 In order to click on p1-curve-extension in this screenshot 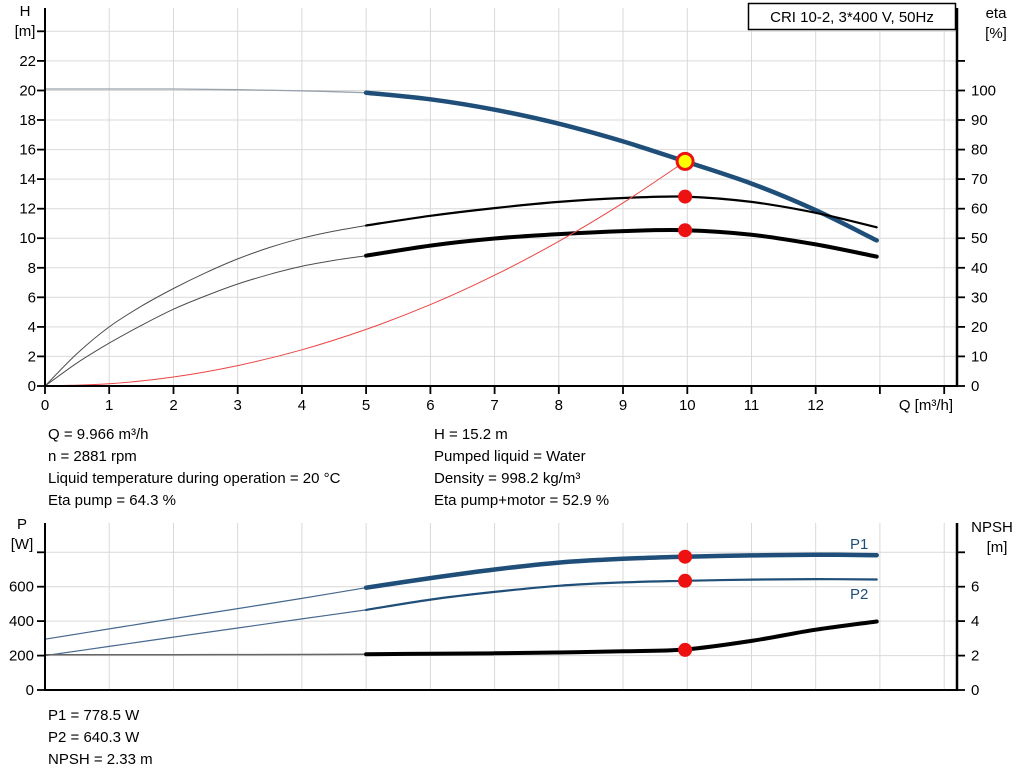, I will do `click(205, 613)`.